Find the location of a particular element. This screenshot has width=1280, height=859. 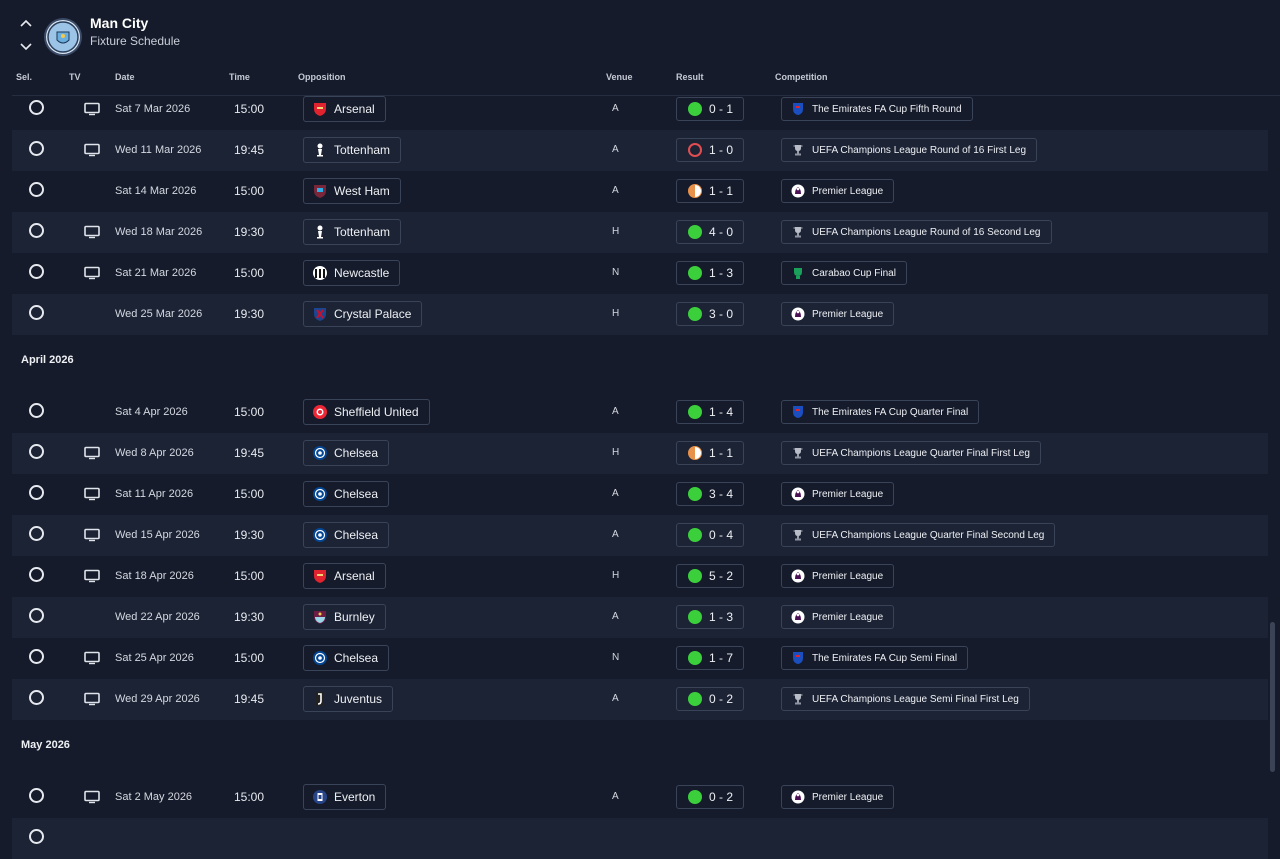

column-header-tv: TV is located at coordinates (75, 77).